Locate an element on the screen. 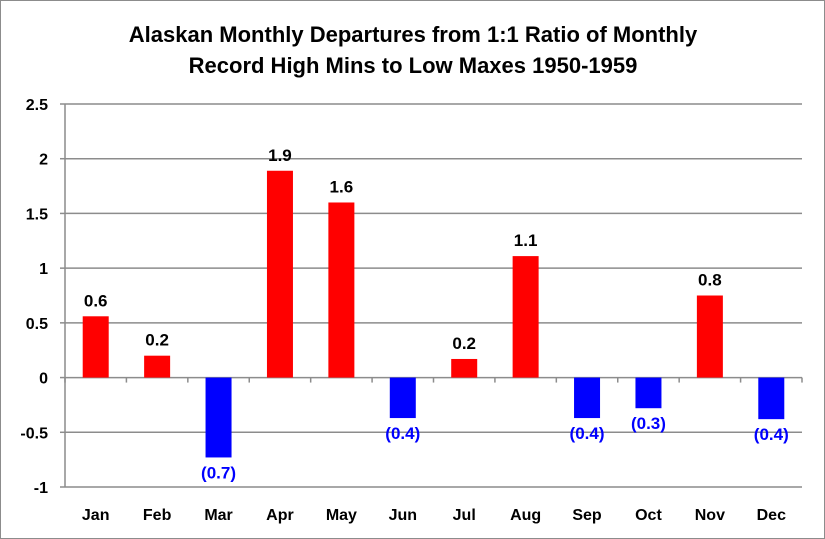  data-label-feb: 0.2 is located at coordinates (157, 340).